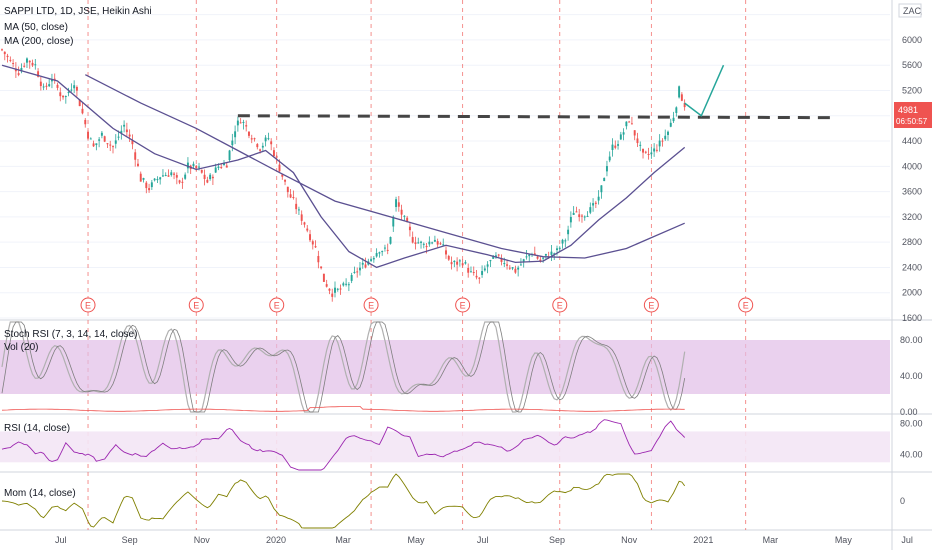 The height and width of the screenshot is (550, 932). What do you see at coordinates (37, 428) in the screenshot?
I see `rsi-legend: RSI (14, close)` at bounding box center [37, 428].